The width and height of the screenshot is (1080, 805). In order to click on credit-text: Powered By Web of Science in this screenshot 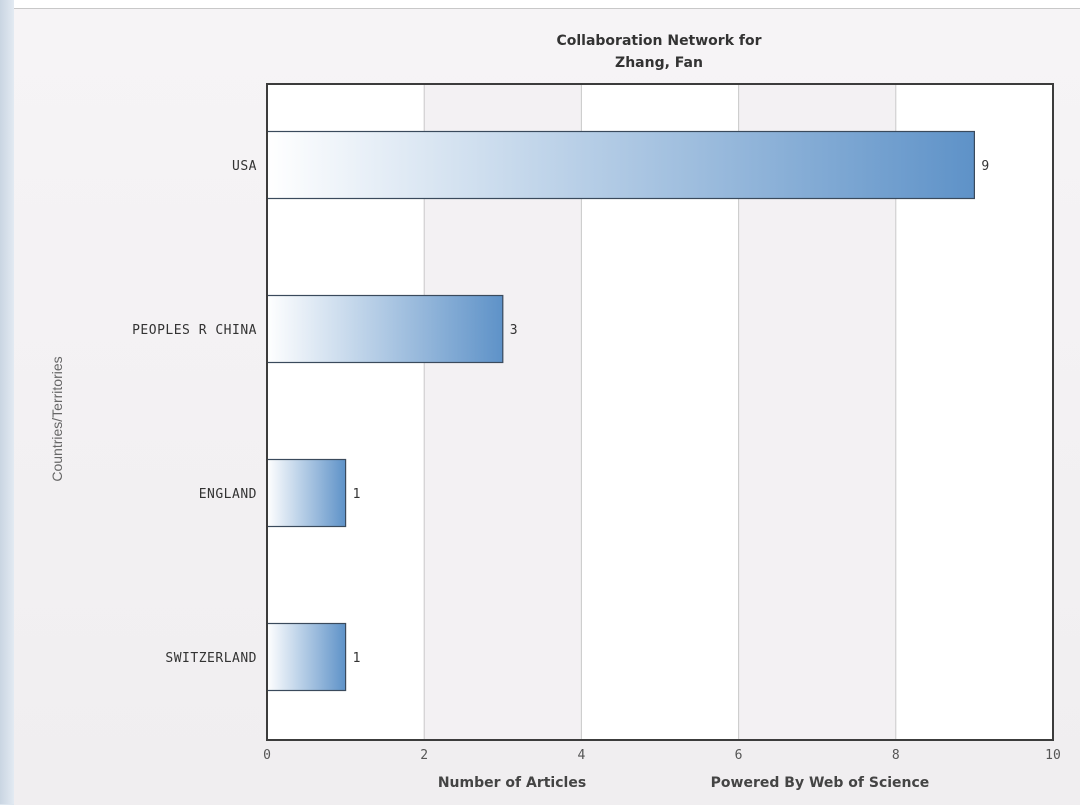, I will do `click(820, 783)`.